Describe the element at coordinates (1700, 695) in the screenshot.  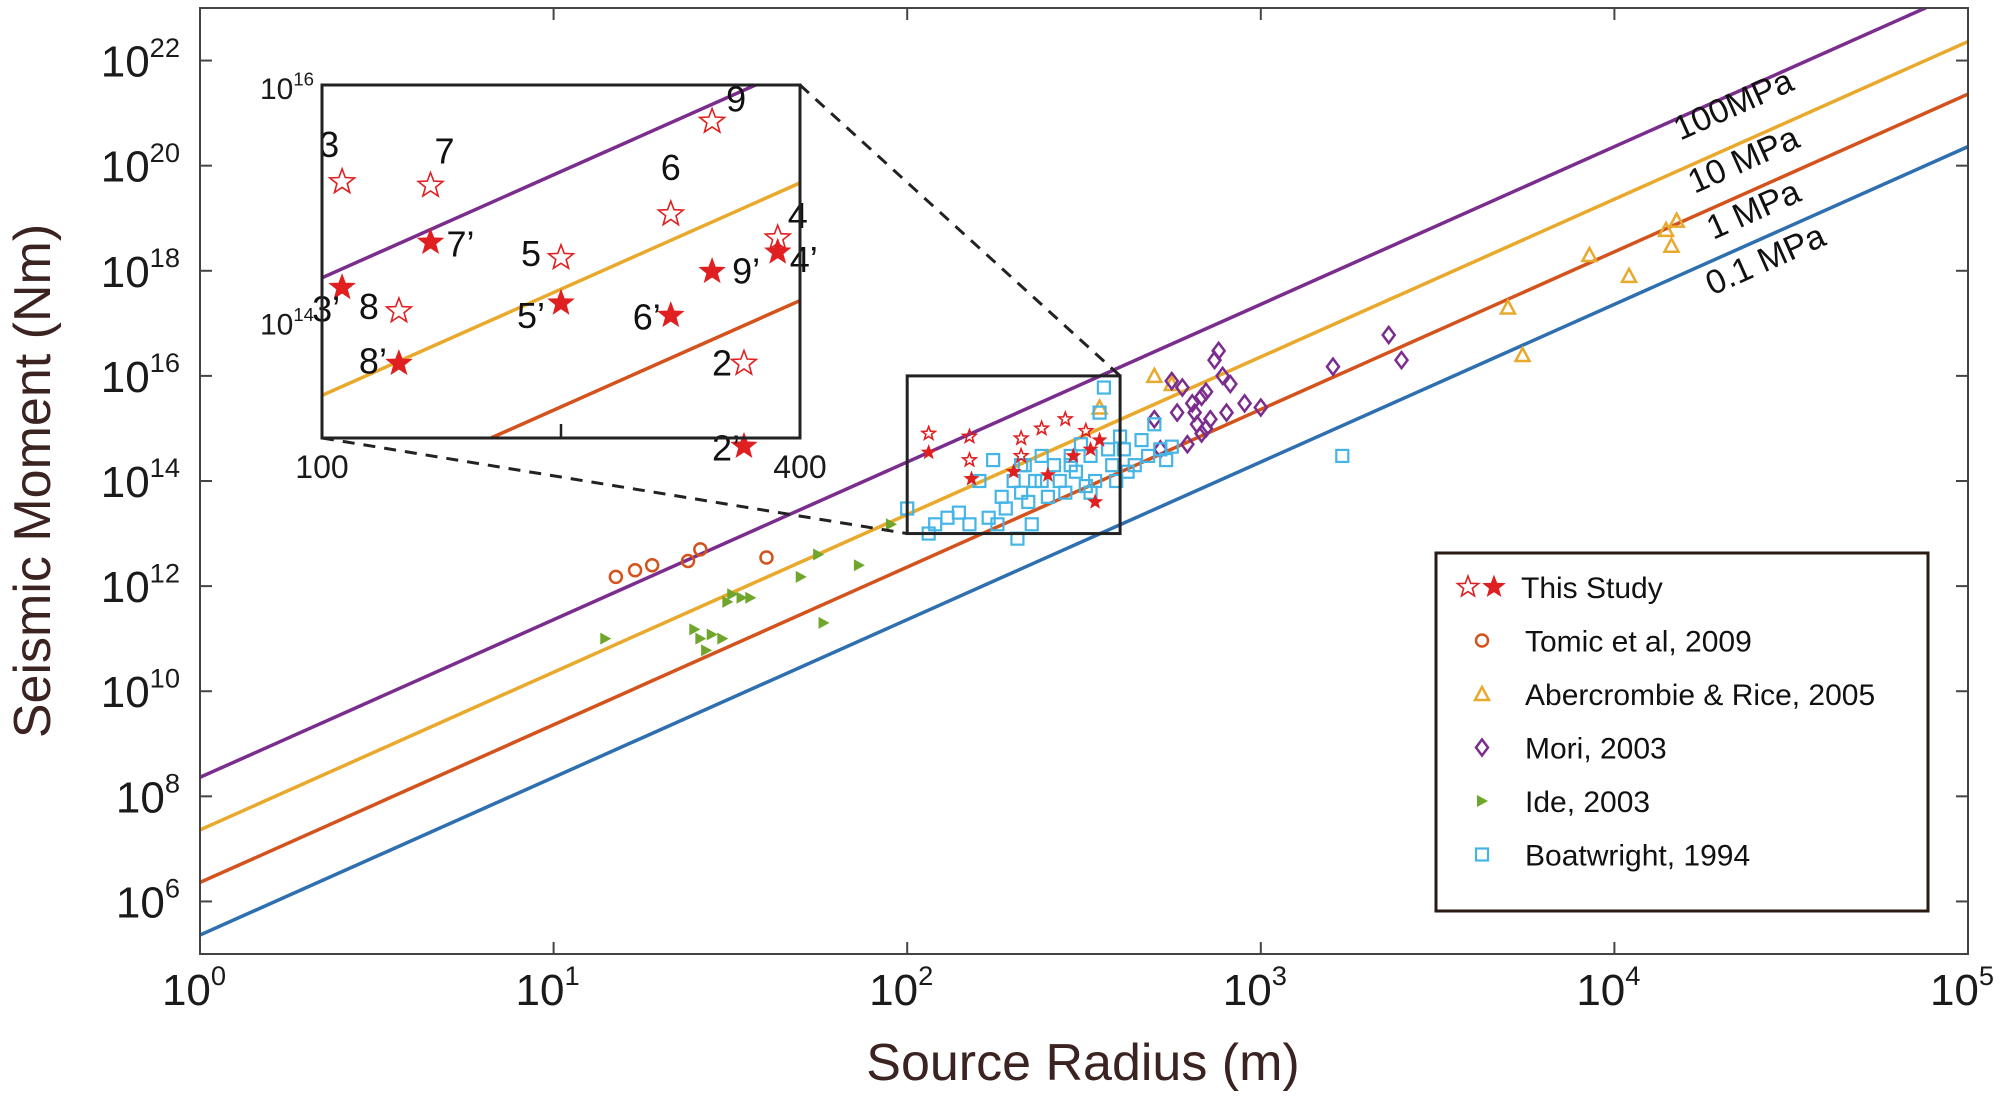
I see `legend-label: Abercrombie & Rice, 2005` at that location.